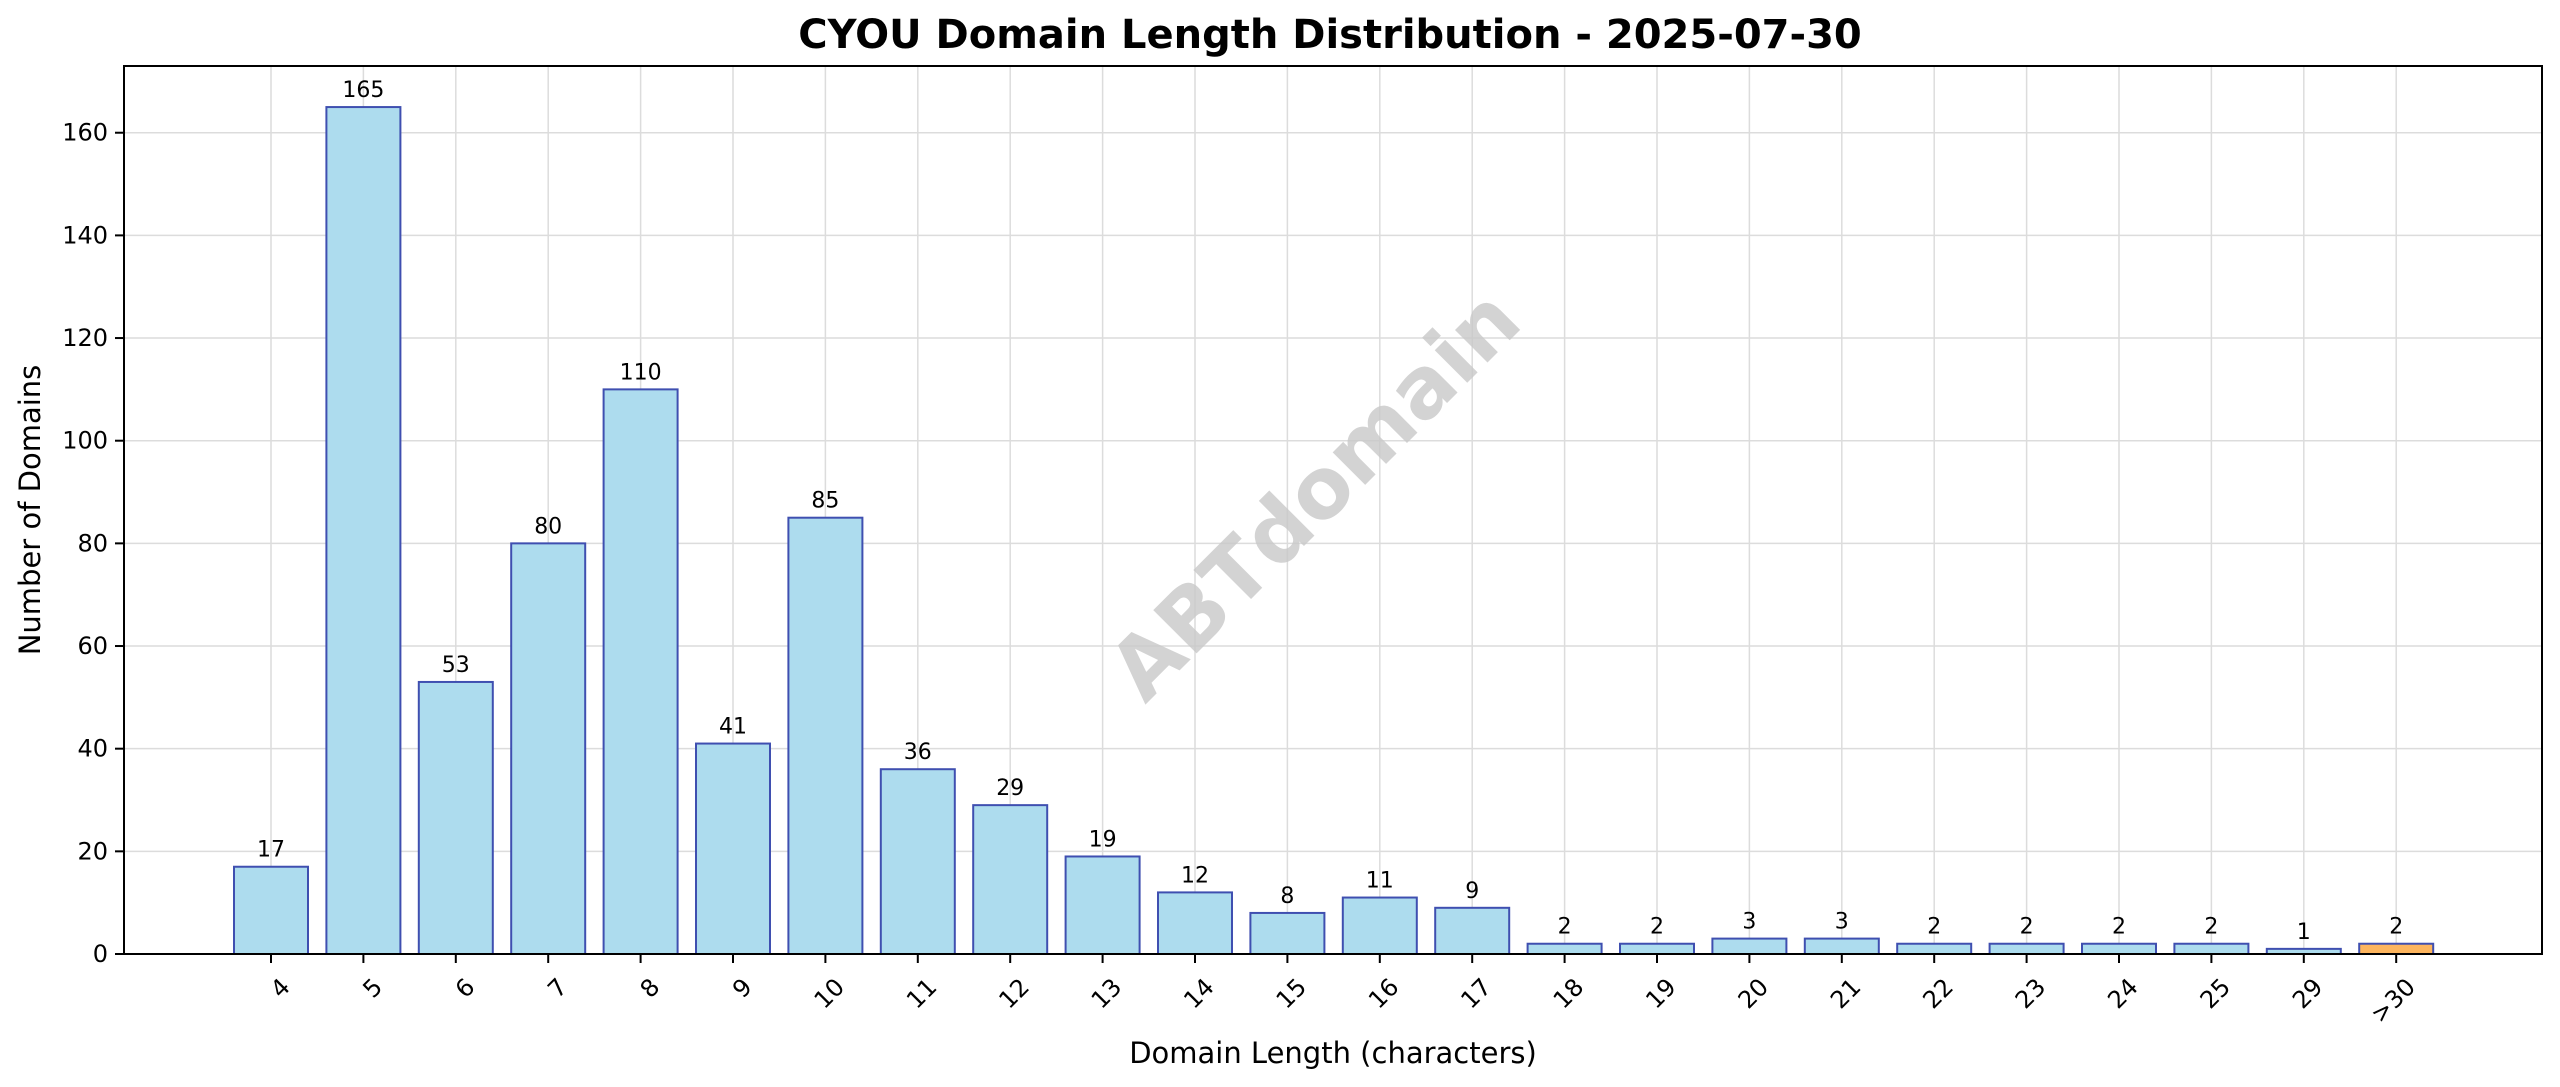 This screenshot has width=2560, height=1087. What do you see at coordinates (1383, 993) in the screenshot?
I see `x-tick-label: 16` at bounding box center [1383, 993].